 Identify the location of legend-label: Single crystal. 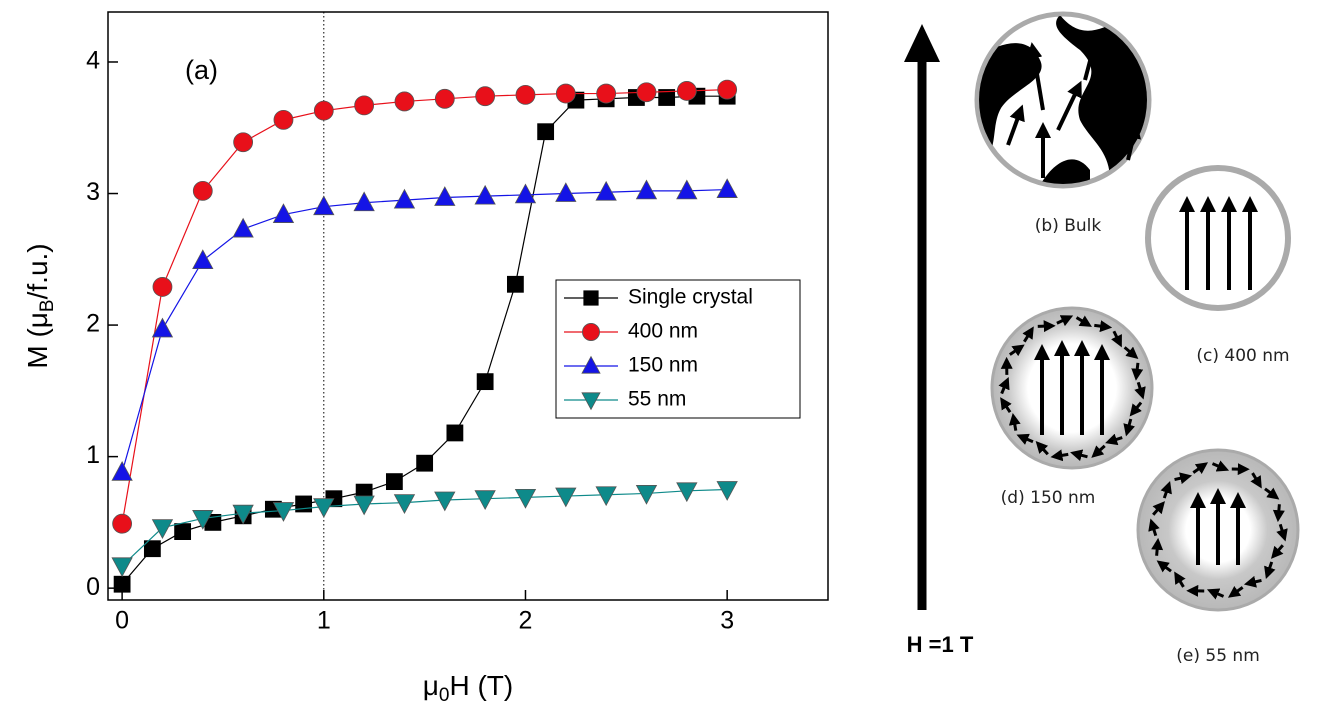
(690, 297).